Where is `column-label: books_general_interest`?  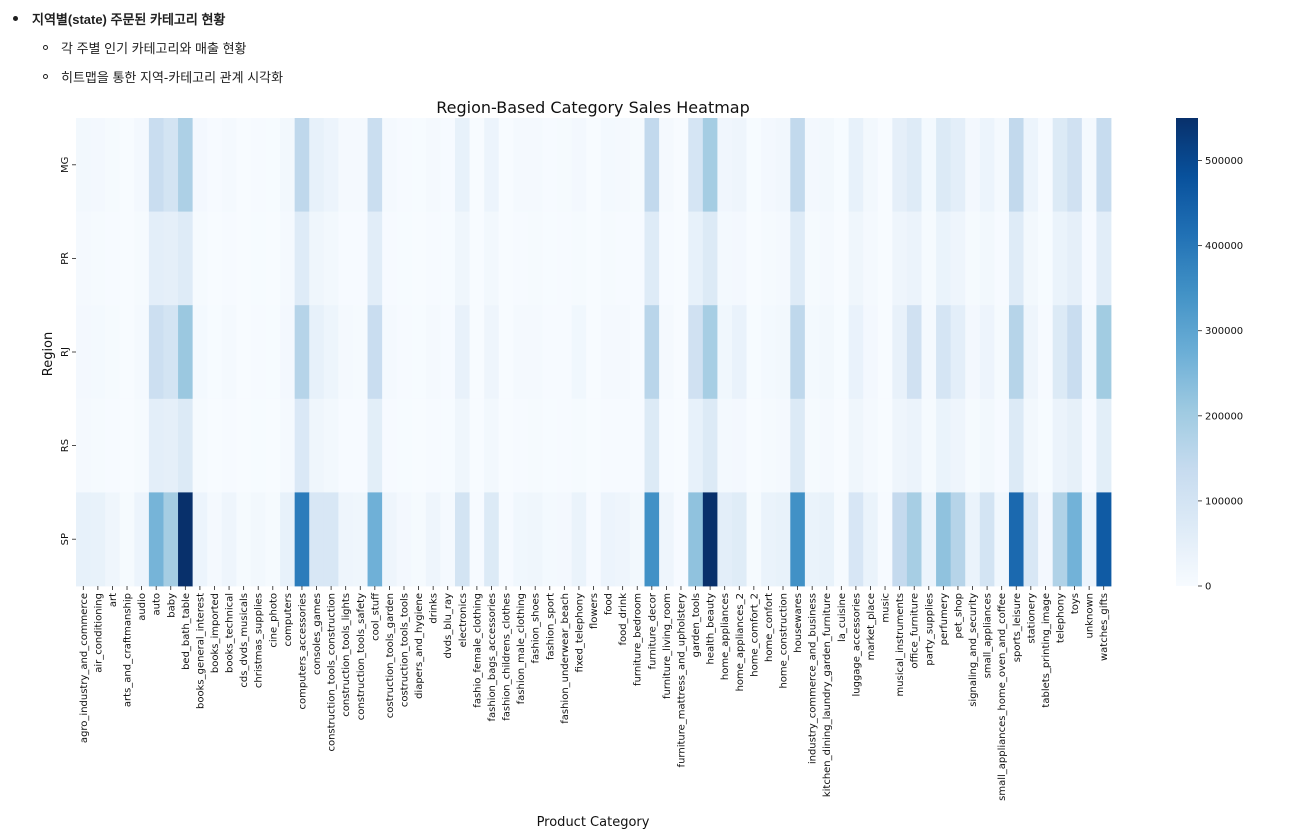 column-label: books_general_interest is located at coordinates (200, 651).